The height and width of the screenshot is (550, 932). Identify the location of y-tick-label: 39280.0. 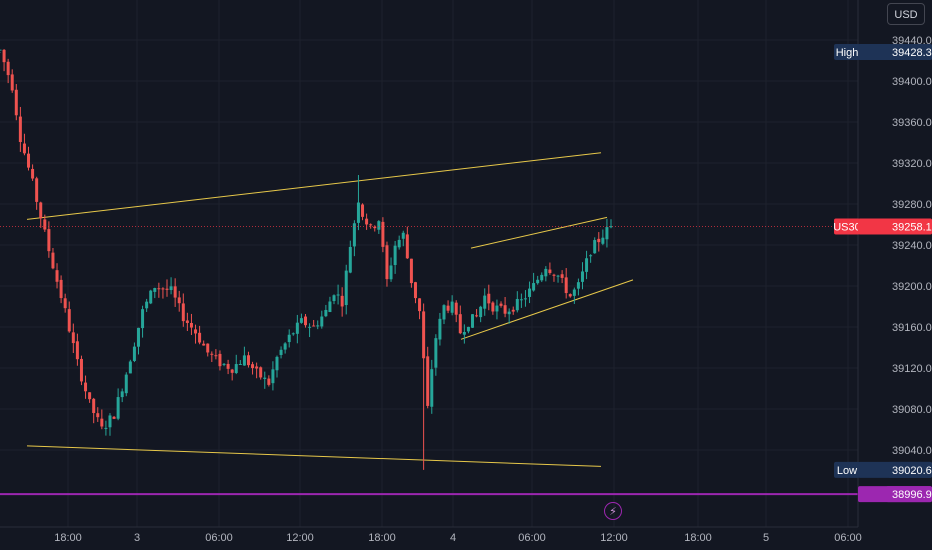
(912, 205).